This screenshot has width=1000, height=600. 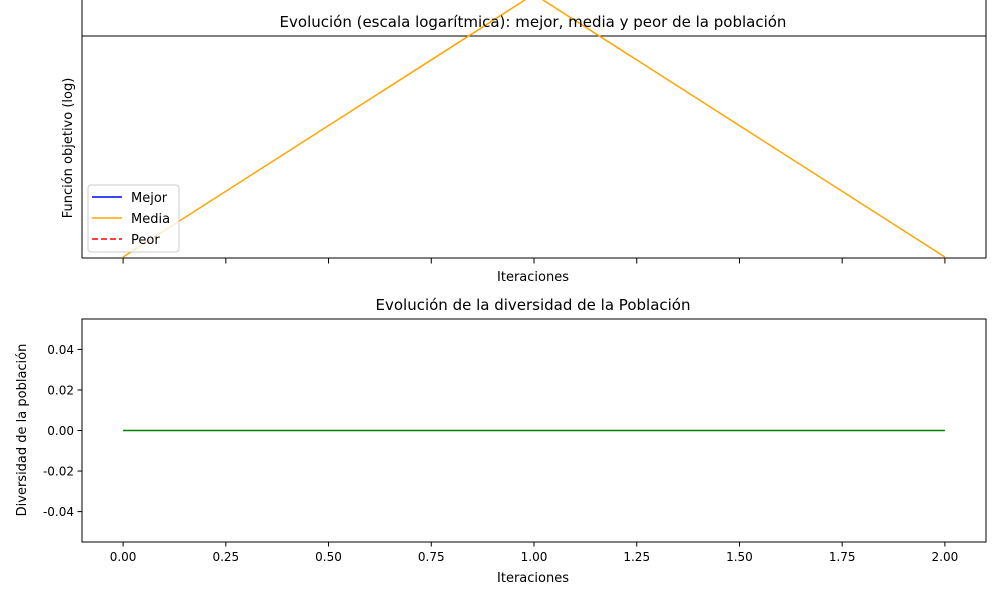 I want to click on bottom-y-tick-label-0: -0.04, so click(x=58, y=512).